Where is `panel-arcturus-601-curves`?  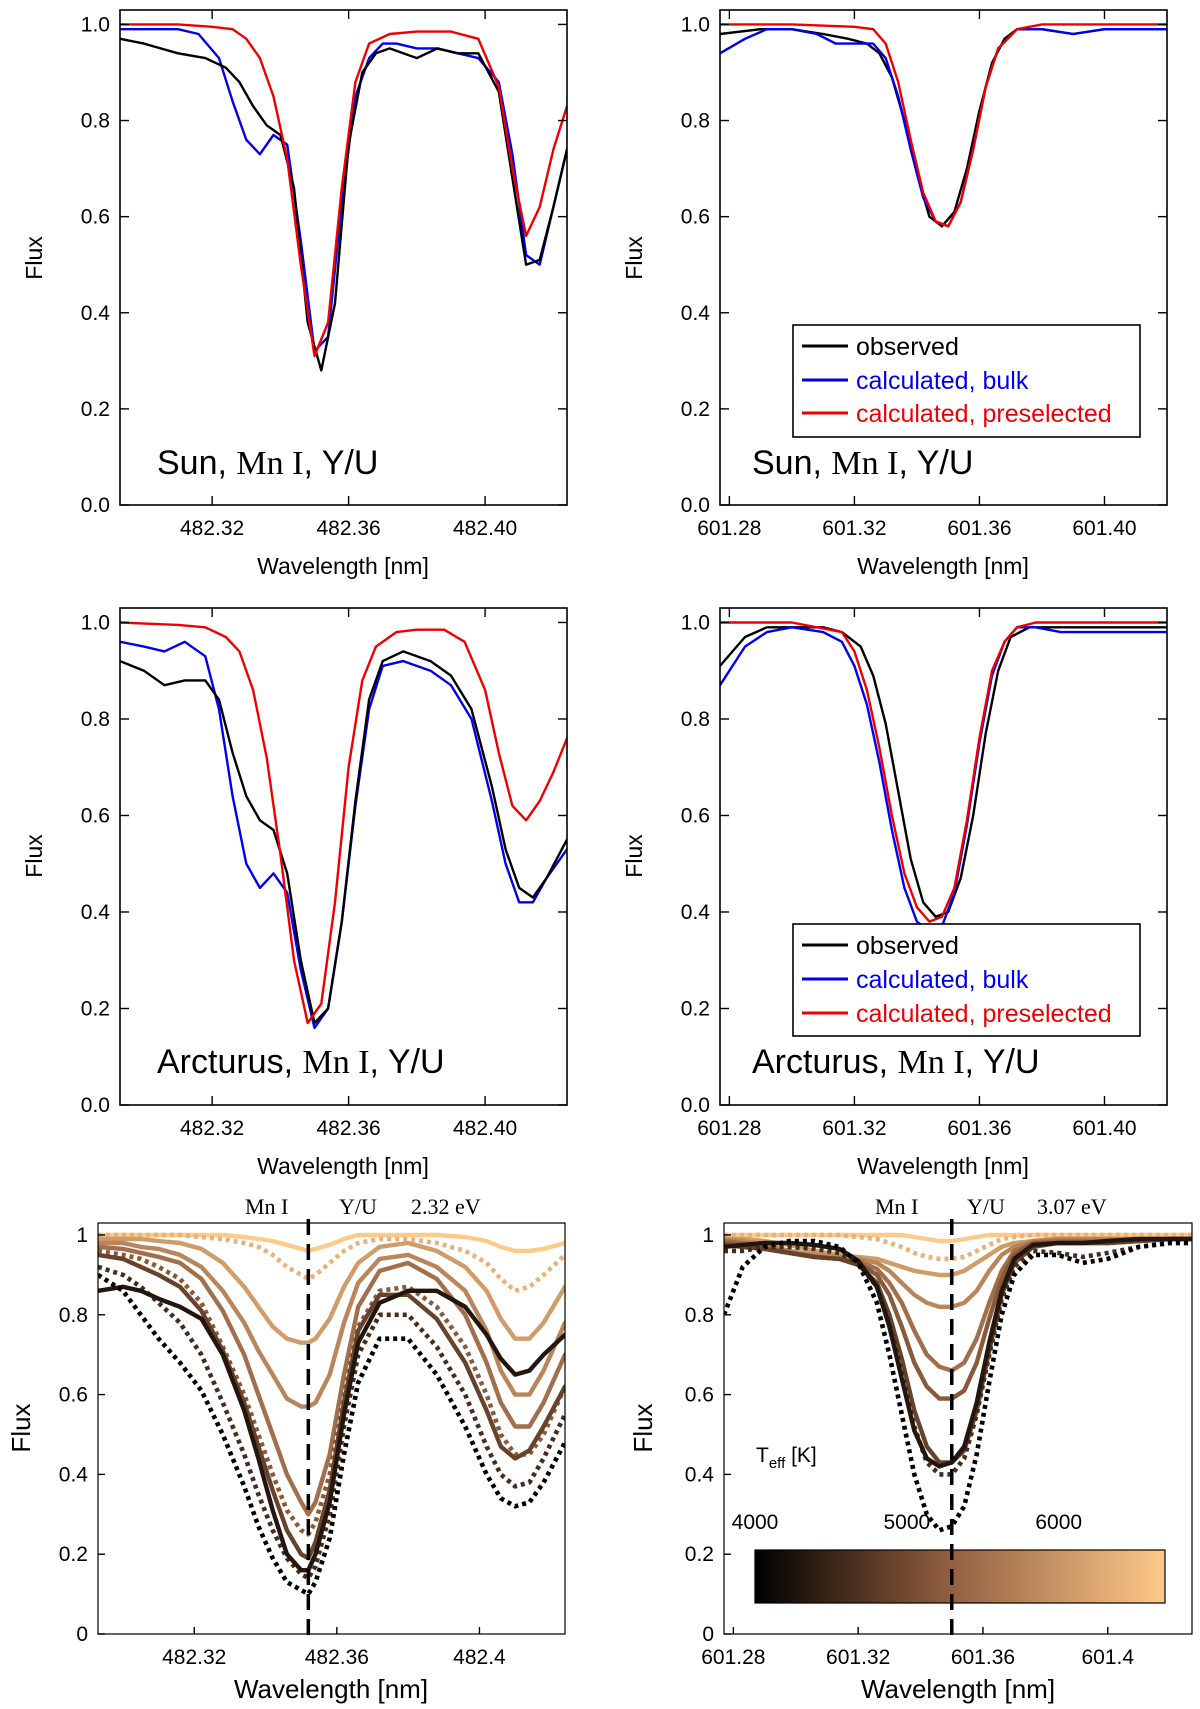
panel-arcturus-601-curves is located at coordinates (943, 777).